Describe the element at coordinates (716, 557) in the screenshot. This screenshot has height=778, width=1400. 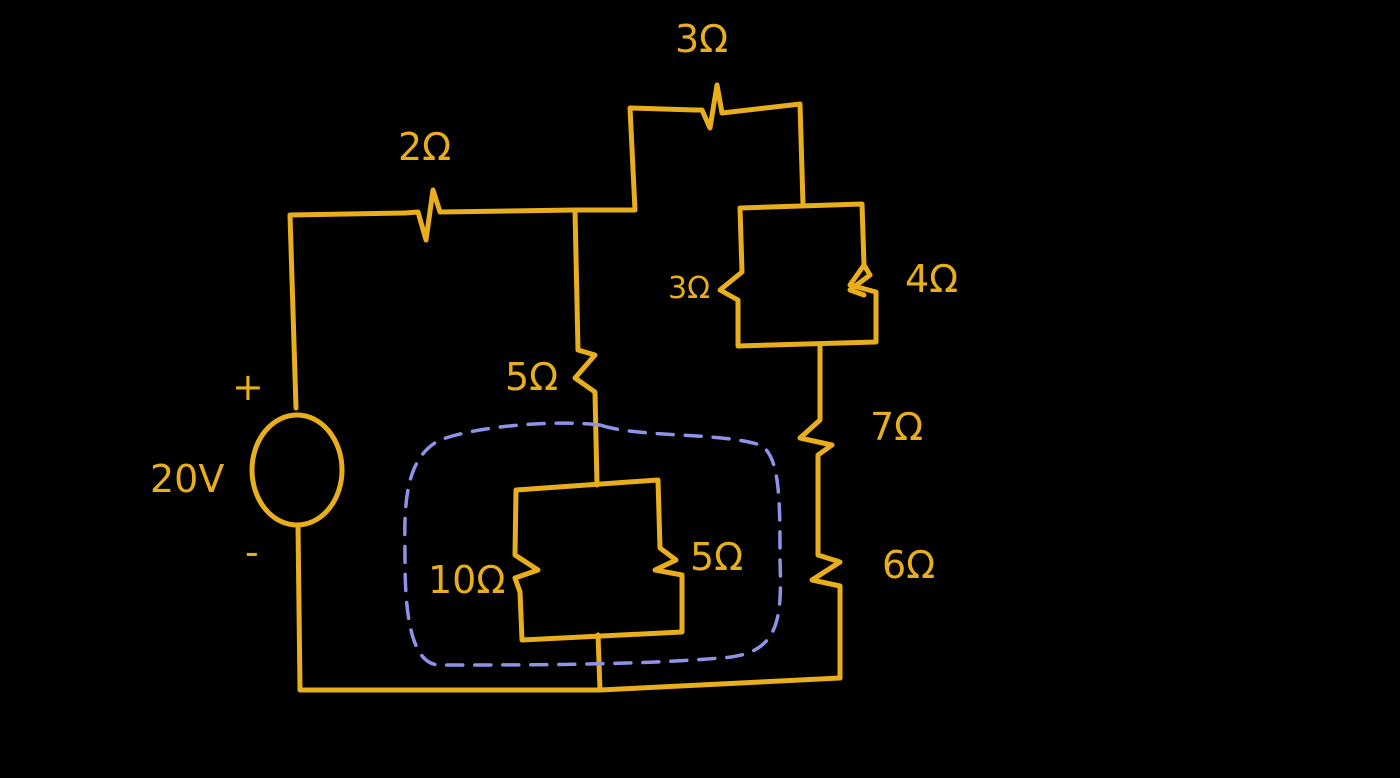
I see `label-resistor-5-ohm-inner: 5Ω` at that location.